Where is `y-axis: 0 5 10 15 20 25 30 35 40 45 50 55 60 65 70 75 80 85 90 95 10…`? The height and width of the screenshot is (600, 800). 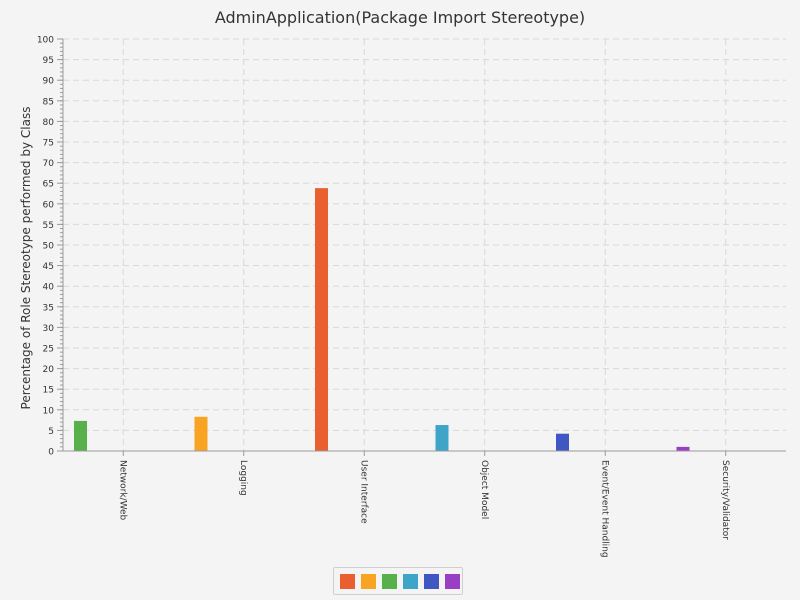
y-axis: 0 5 10 15 20 25 30 35 40 45 50 55 60 65 70 75 80 85 90 95 10… is located at coordinates (50, 247).